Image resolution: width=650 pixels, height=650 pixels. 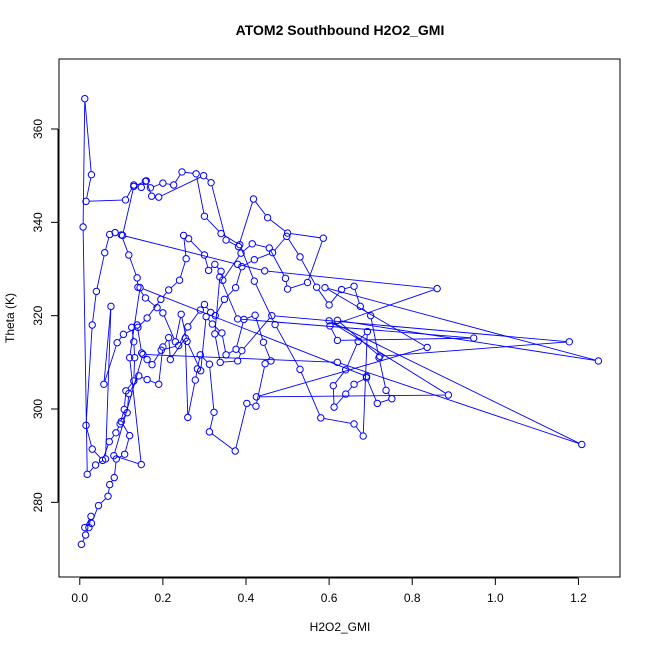 What do you see at coordinates (578, 598) in the screenshot?
I see `x-tick-label: 1.2` at bounding box center [578, 598].